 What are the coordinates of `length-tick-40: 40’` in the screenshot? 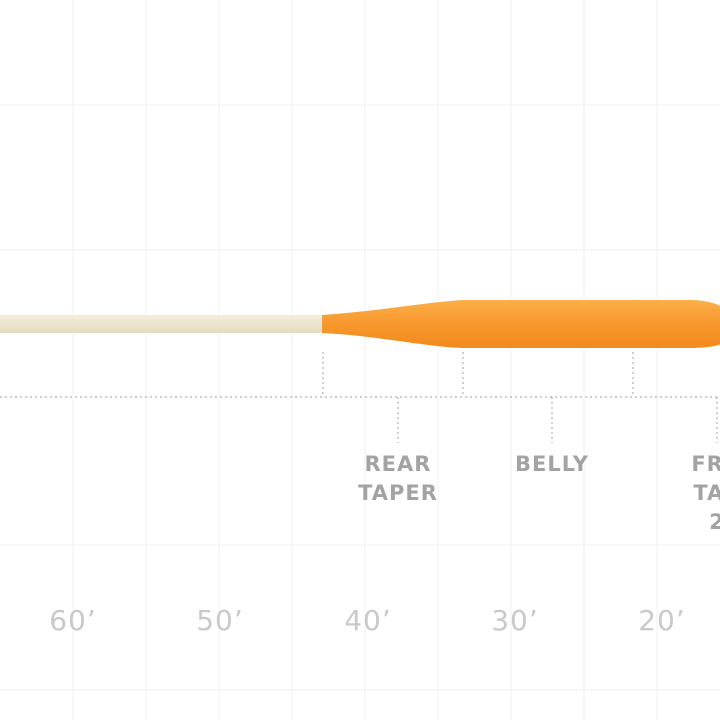 It's located at (368, 620).